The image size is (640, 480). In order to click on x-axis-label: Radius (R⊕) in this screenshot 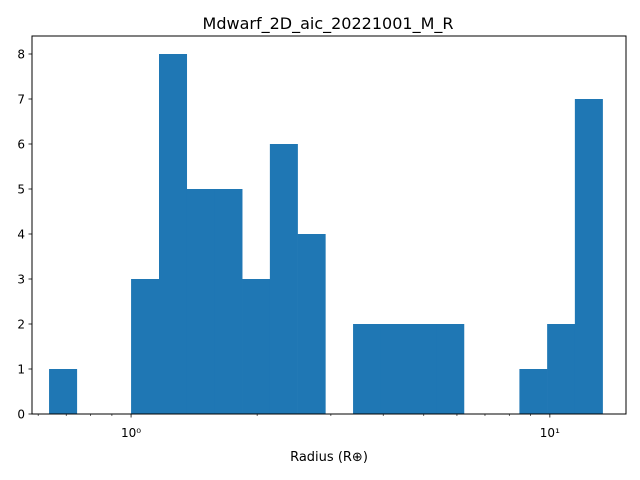, I will do `click(329, 457)`.